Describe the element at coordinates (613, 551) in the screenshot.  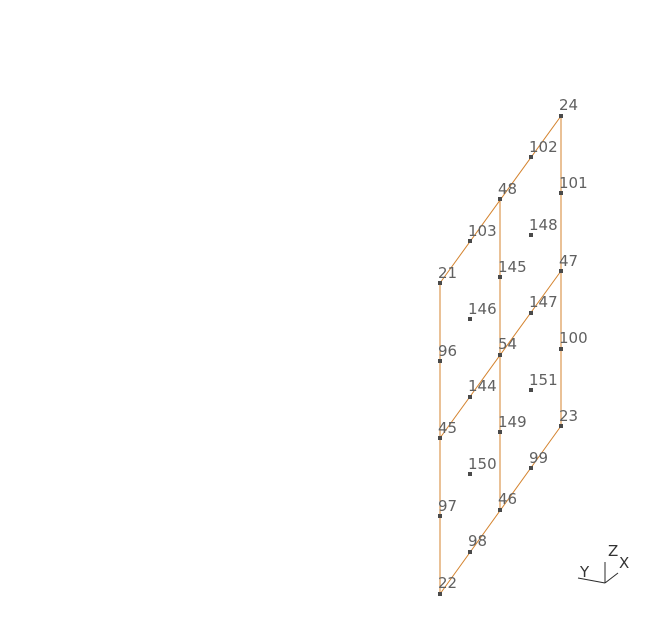
I see `z-axis-label: Z` at that location.